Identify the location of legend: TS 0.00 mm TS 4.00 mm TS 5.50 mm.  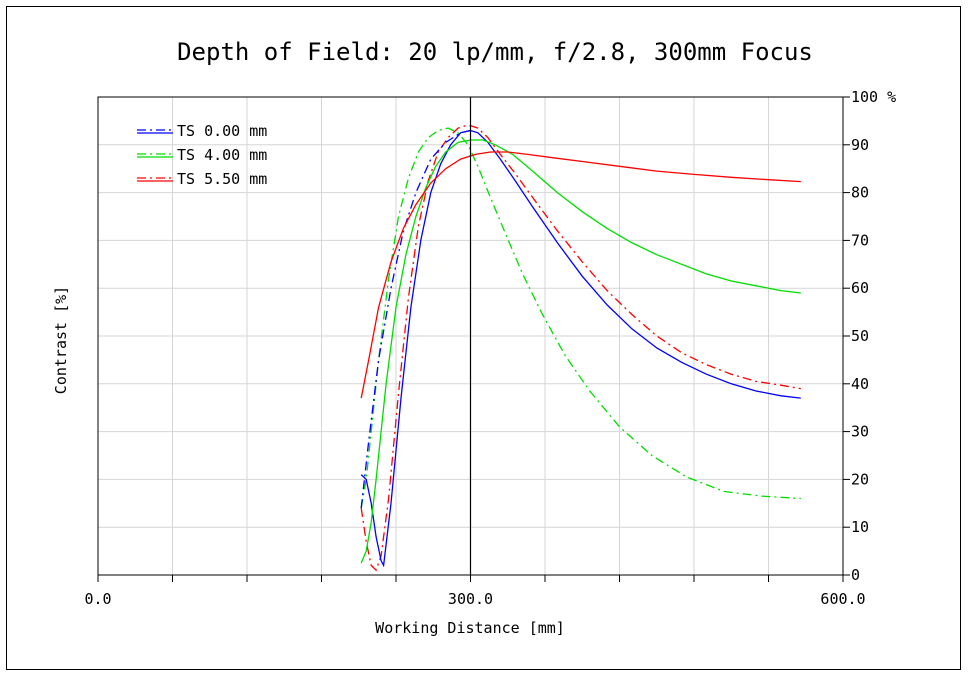
(202, 155).